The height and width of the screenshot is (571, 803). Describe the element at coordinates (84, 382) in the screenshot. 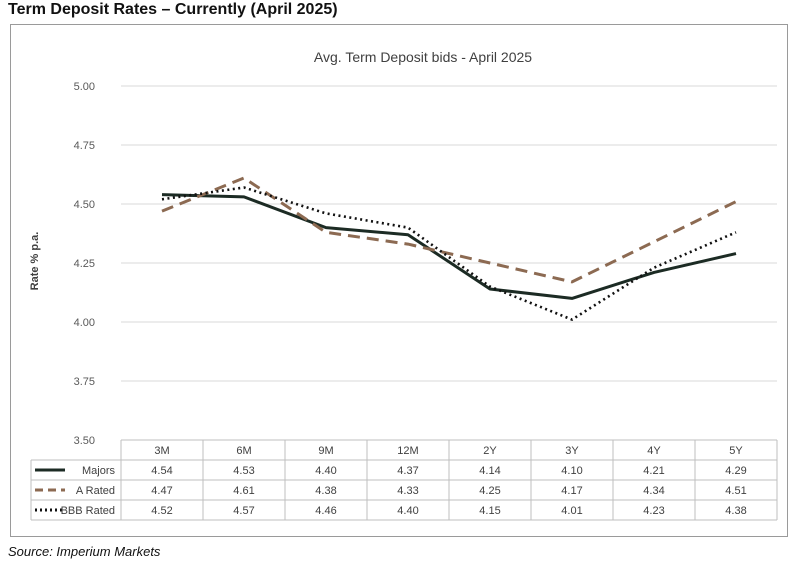

I see `y-tick-label: 3.75` at that location.